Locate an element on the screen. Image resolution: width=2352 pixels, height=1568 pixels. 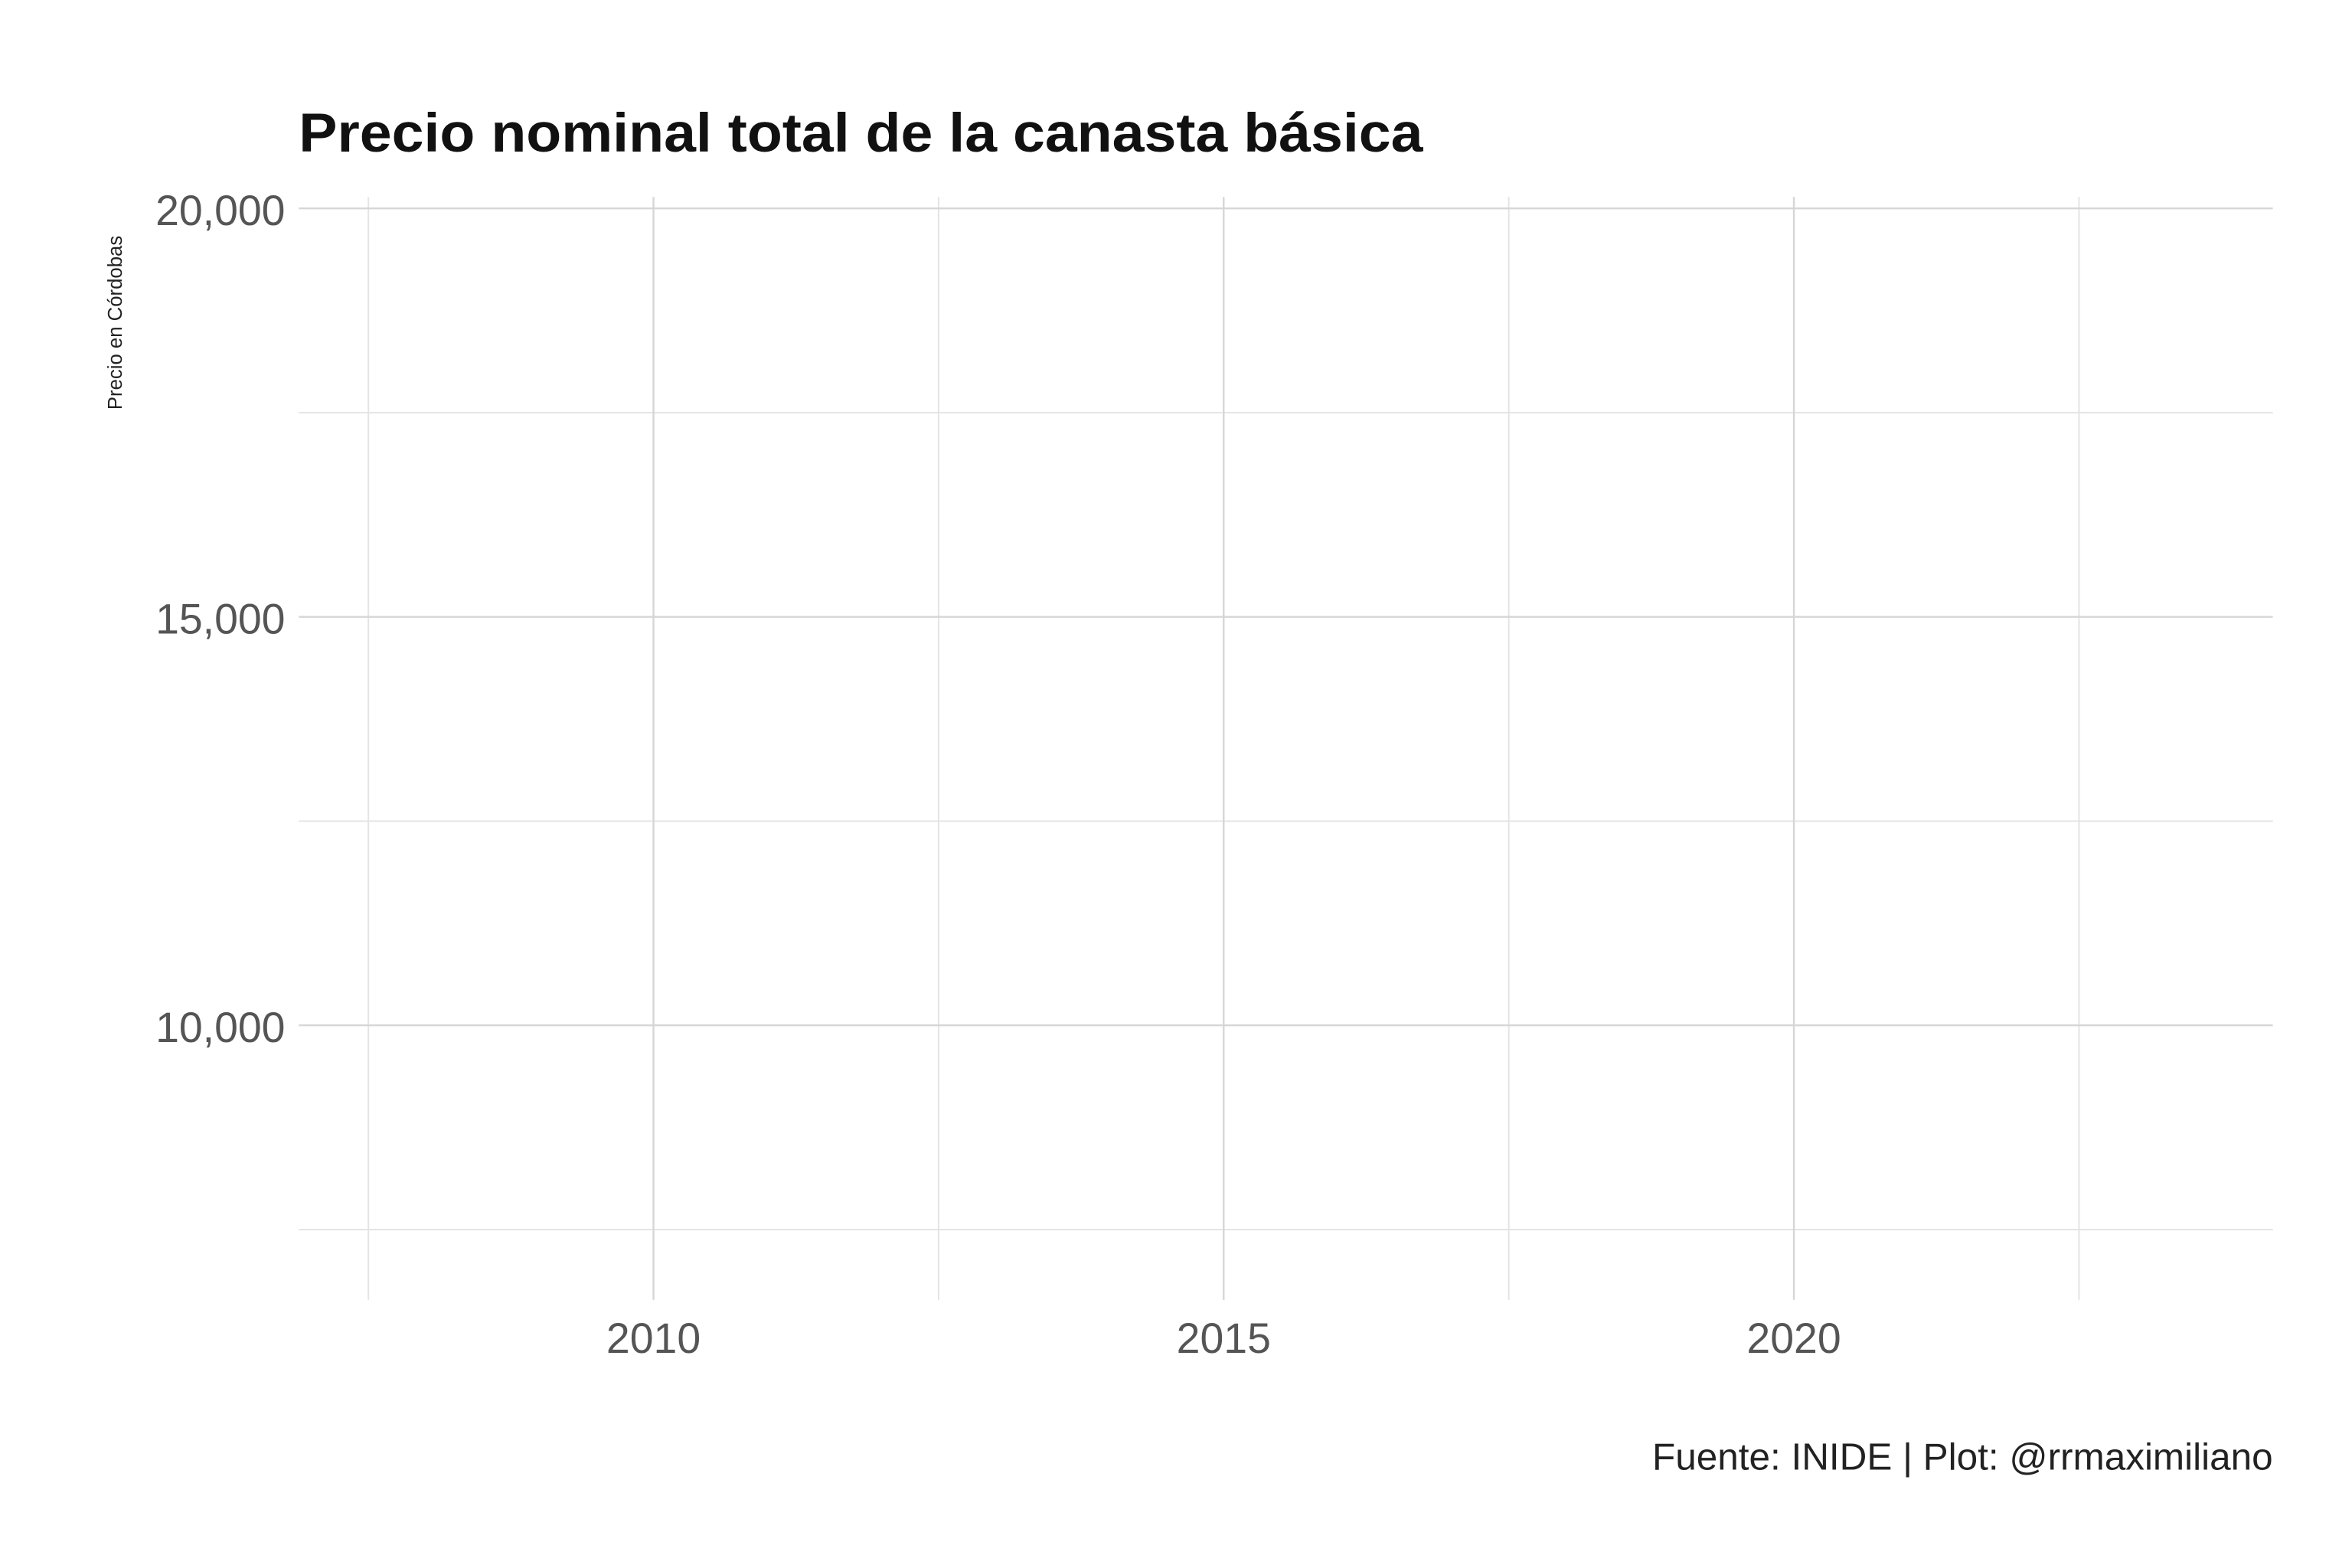
x-tick-label: 2020 is located at coordinates (1793, 1338).